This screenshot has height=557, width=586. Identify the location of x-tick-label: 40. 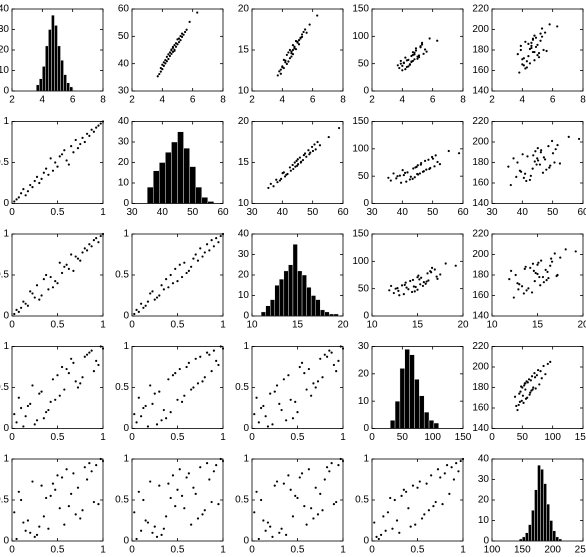
(523, 212).